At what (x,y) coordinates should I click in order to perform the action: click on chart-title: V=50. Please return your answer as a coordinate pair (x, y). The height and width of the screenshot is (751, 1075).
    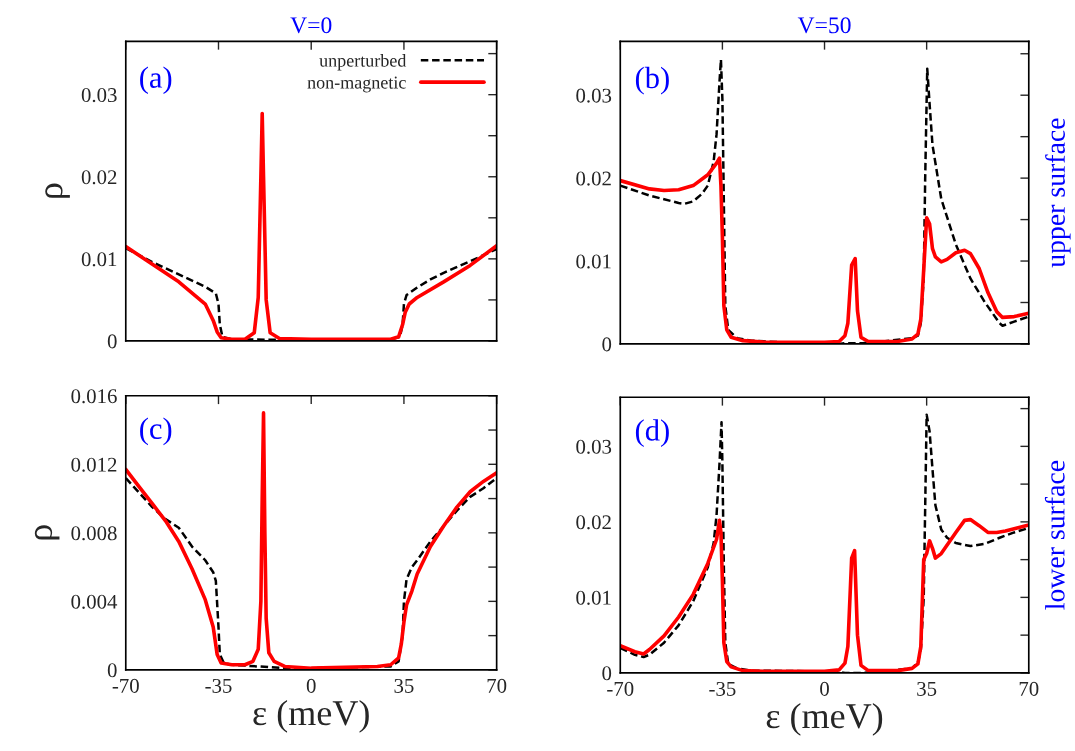
    Looking at the image, I should click on (824, 25).